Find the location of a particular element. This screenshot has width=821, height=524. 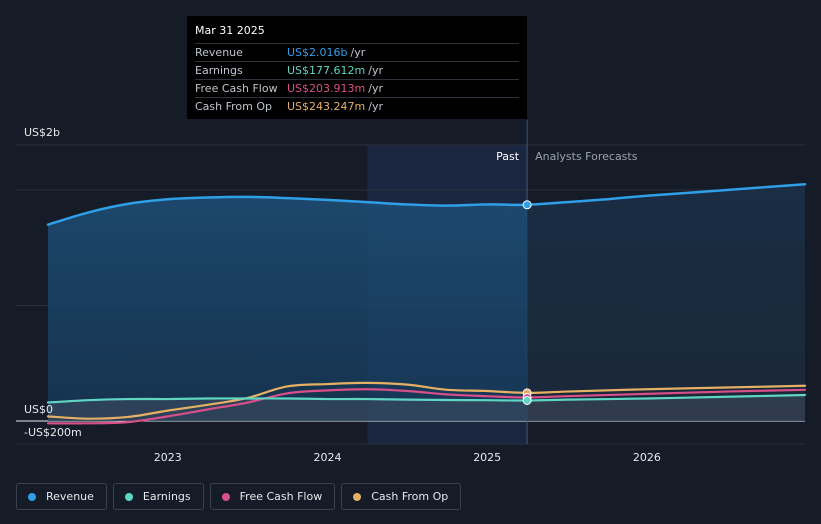

revenue-line is located at coordinates (426, 204).